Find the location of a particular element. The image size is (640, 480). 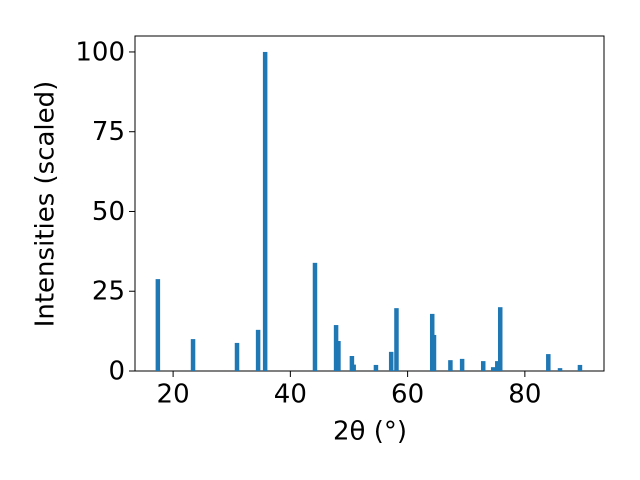

y-tick-label: 75 is located at coordinates (108, 132).